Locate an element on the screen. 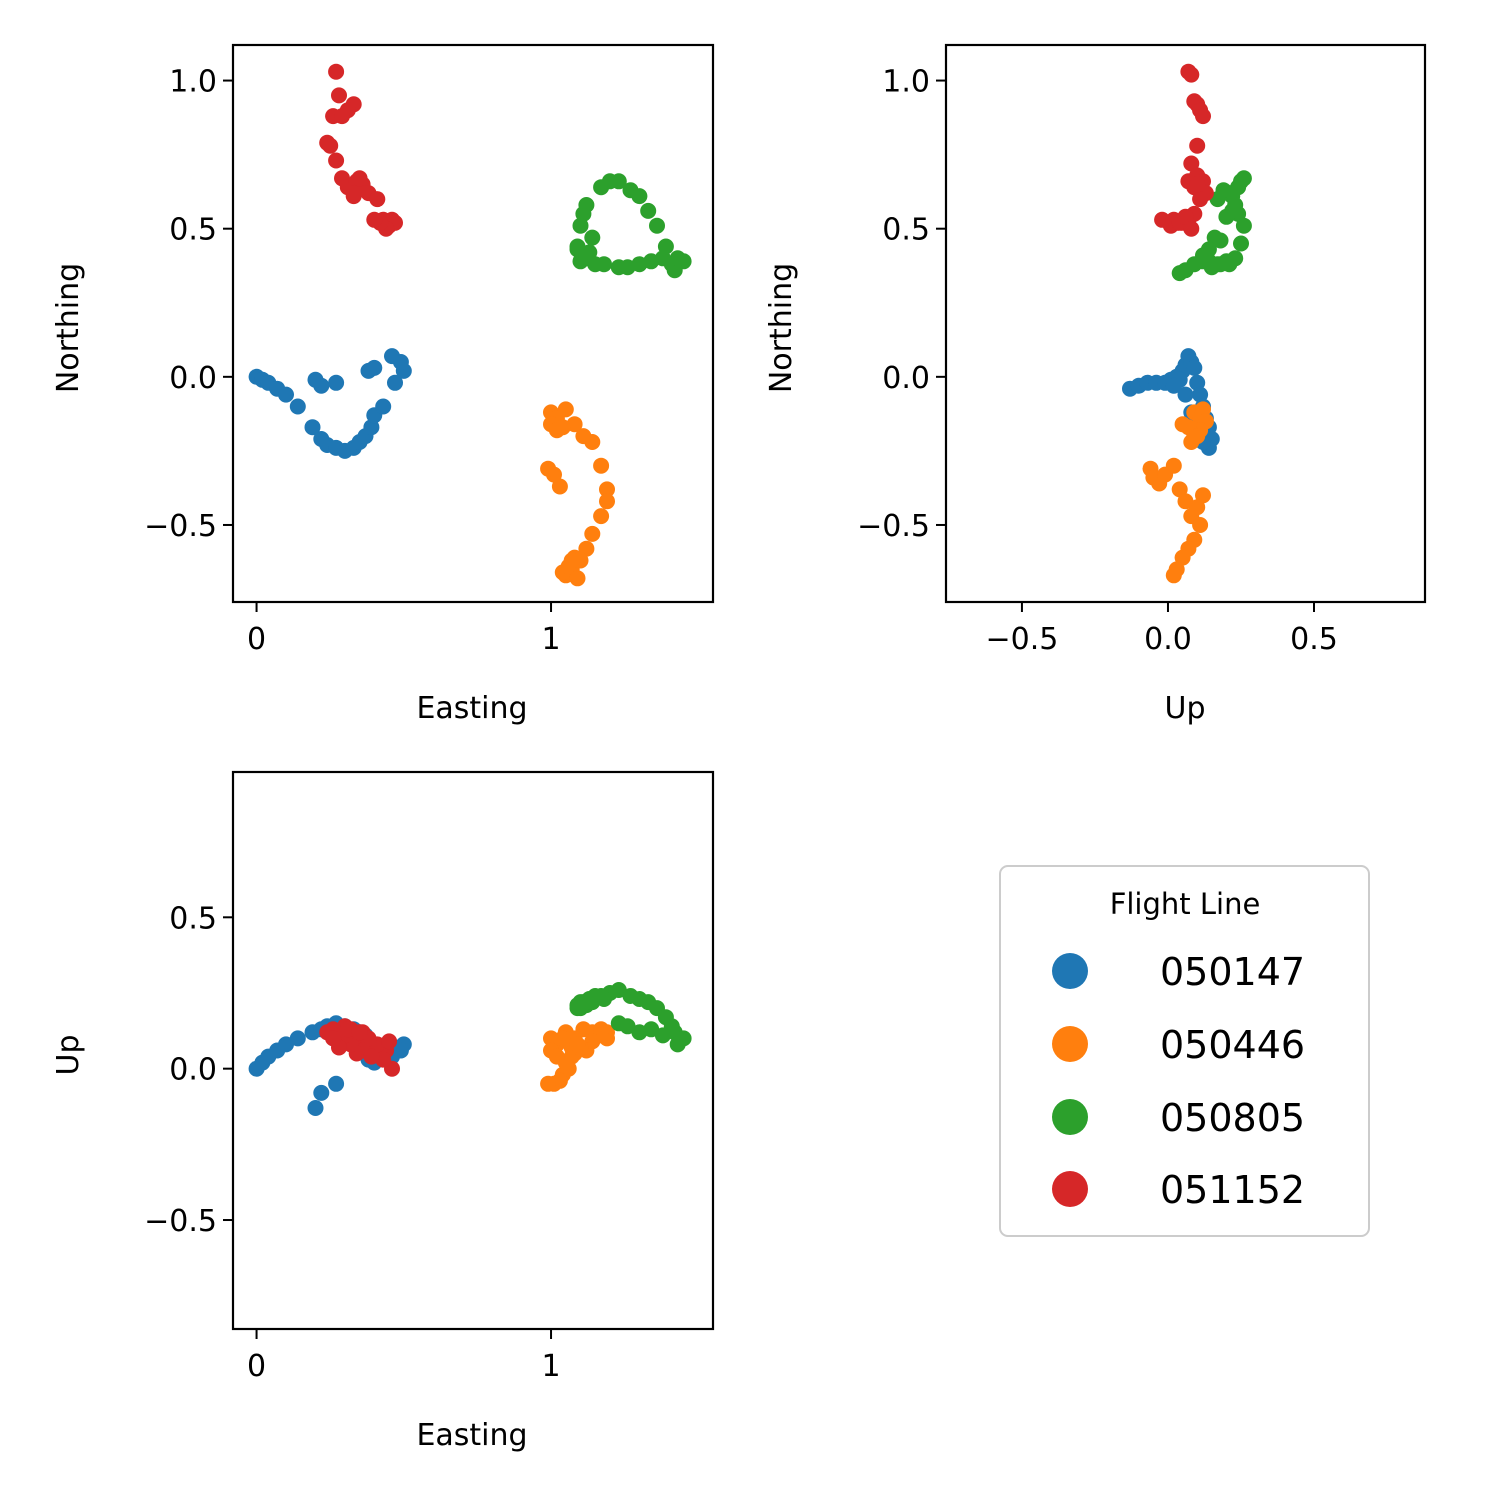 The height and width of the screenshot is (1500, 1500). x-tick-label: 0.0 is located at coordinates (1168, 639).